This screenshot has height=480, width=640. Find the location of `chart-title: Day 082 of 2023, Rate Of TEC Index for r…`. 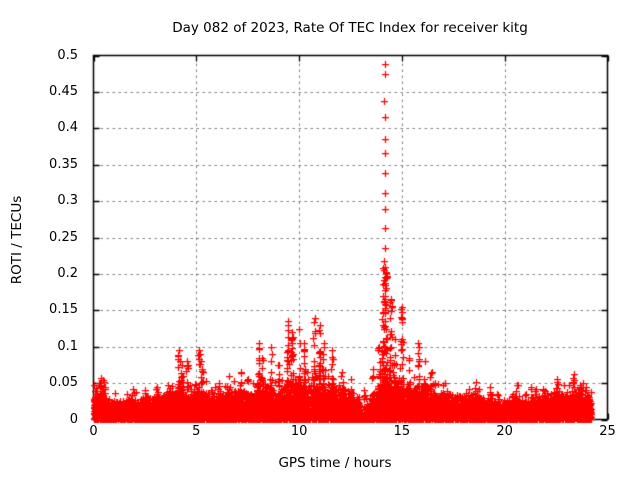

chart-title: Day 082 of 2023, Rate Of TEC Index for r… is located at coordinates (350, 28).